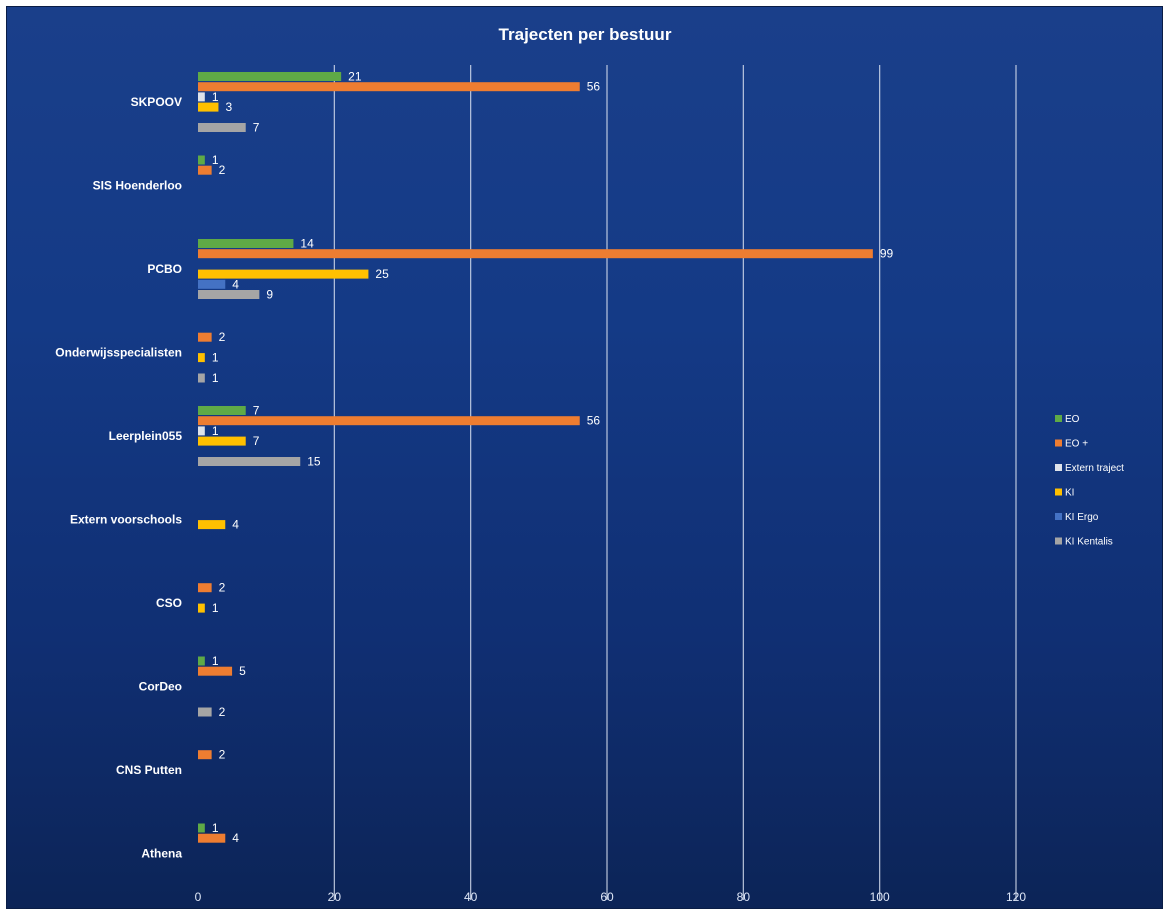 This screenshot has width=1169, height=915. What do you see at coordinates (1089, 542) in the screenshot?
I see `legend-label: KI Kentalis` at bounding box center [1089, 542].